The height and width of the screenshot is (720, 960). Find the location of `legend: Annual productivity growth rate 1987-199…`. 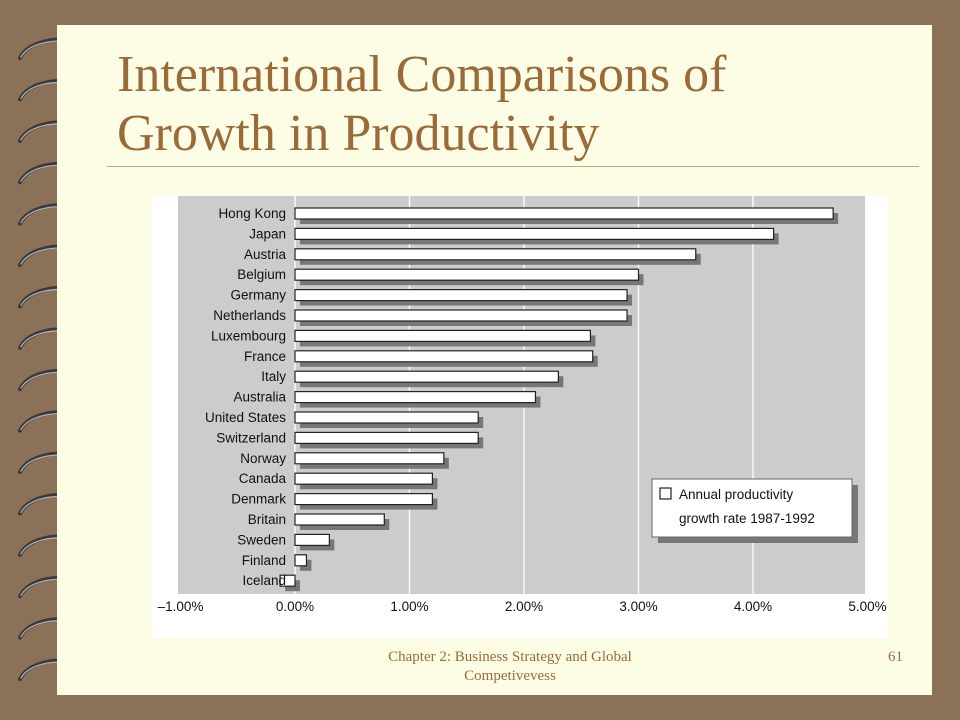

legend: Annual productivity growth rate 1987-199… is located at coordinates (754, 510).